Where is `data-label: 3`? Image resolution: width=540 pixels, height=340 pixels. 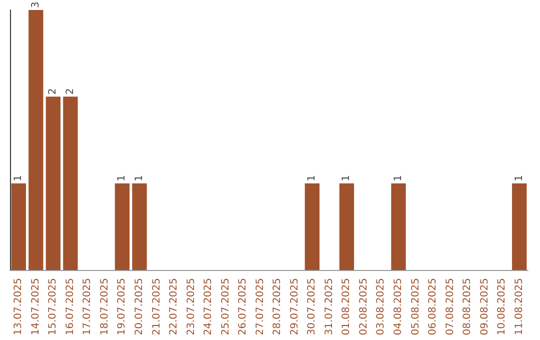 data-label: 3 is located at coordinates (36, 5).